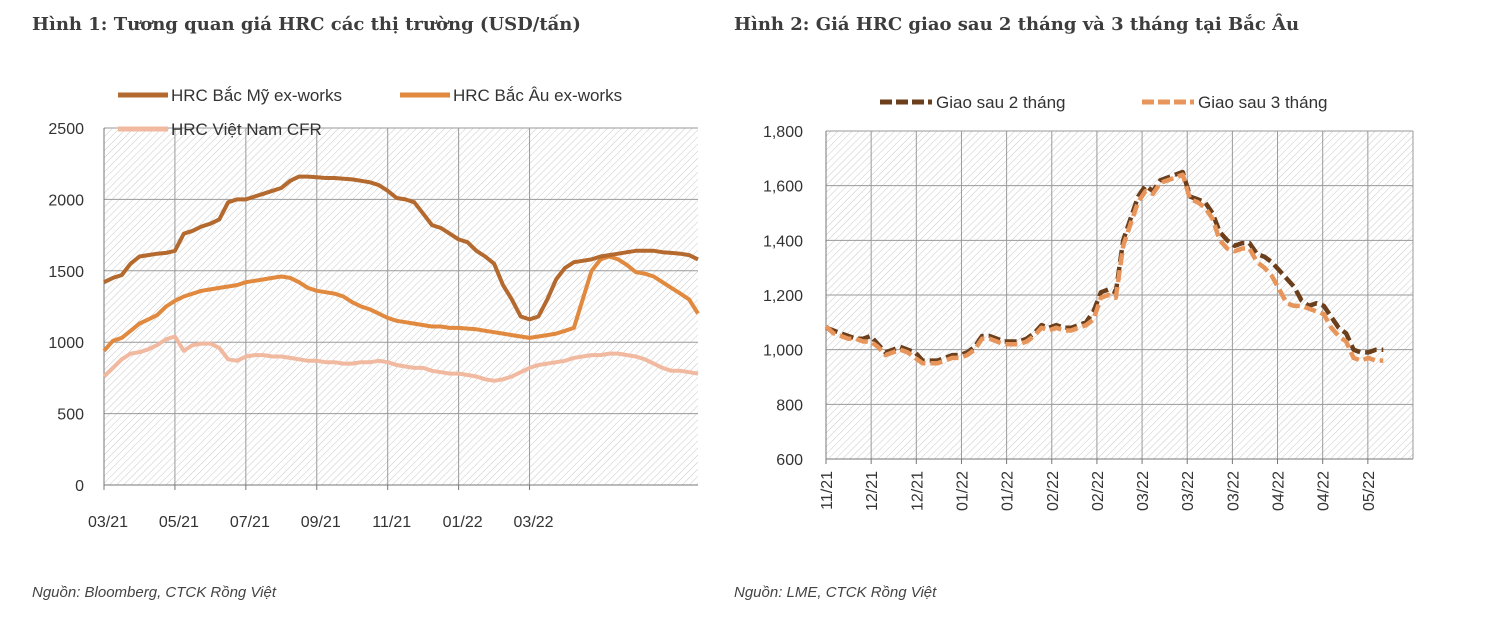 The image size is (1500, 636). Describe the element at coordinates (783, 241) in the screenshot. I see `chart-2-y-tick-label: 1,400` at that location.